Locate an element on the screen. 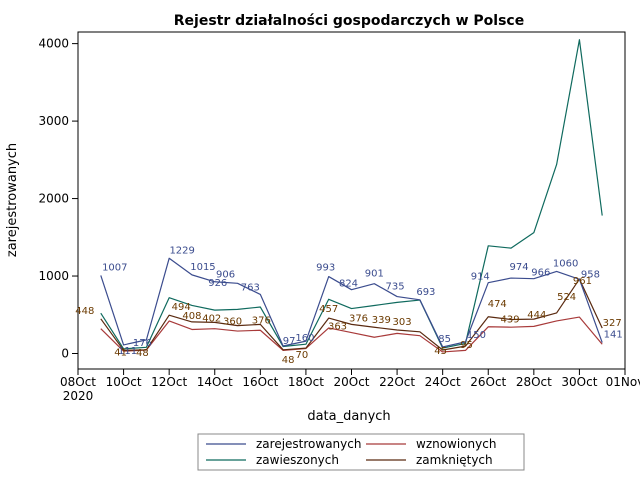 The image size is (640, 480). data-label-zarejestrowanych: 1060 is located at coordinates (565, 263).